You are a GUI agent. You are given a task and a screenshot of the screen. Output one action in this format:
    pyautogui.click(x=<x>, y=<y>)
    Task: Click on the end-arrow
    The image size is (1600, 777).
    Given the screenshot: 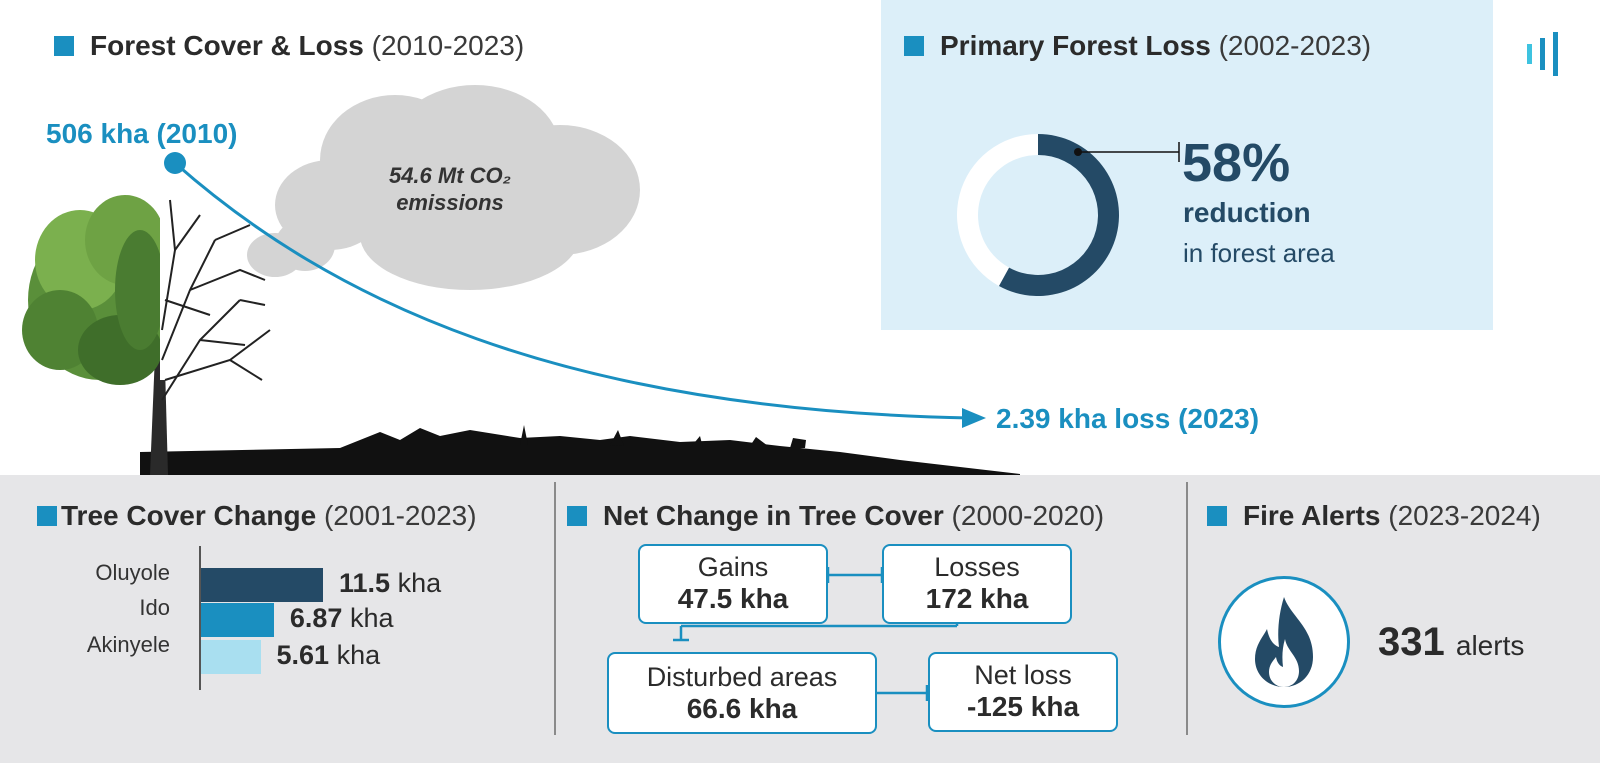 What is the action you would take?
    pyautogui.click(x=974, y=418)
    